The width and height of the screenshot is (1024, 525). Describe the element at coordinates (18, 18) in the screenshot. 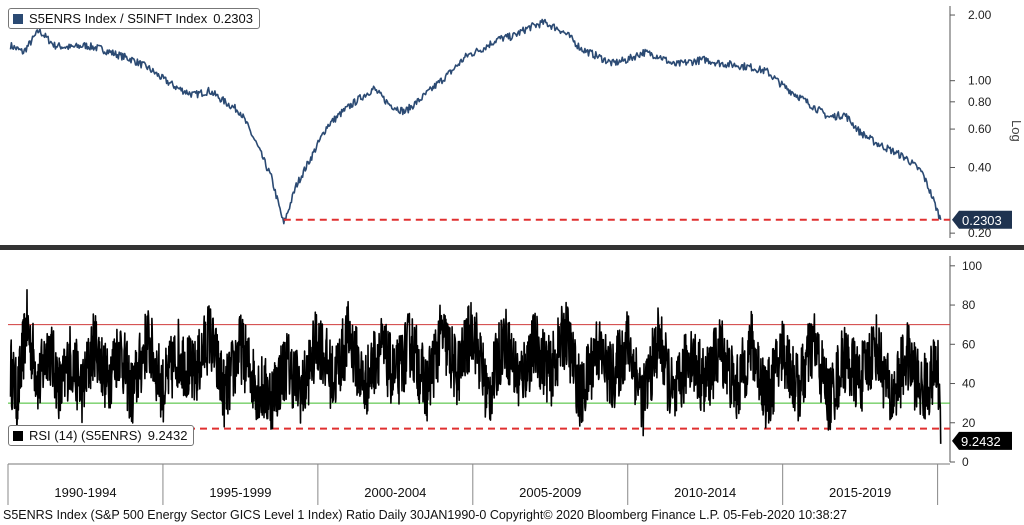

I see `top-legend-swatch` at that location.